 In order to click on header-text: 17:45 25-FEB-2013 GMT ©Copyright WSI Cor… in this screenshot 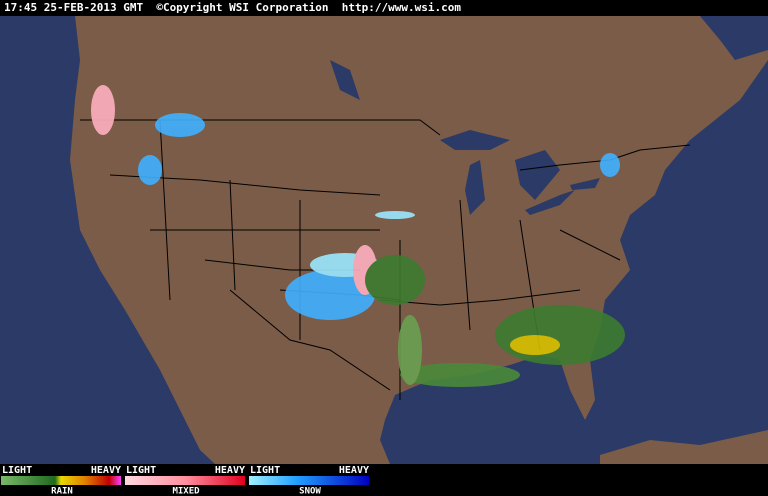, I will do `click(232, 7)`.